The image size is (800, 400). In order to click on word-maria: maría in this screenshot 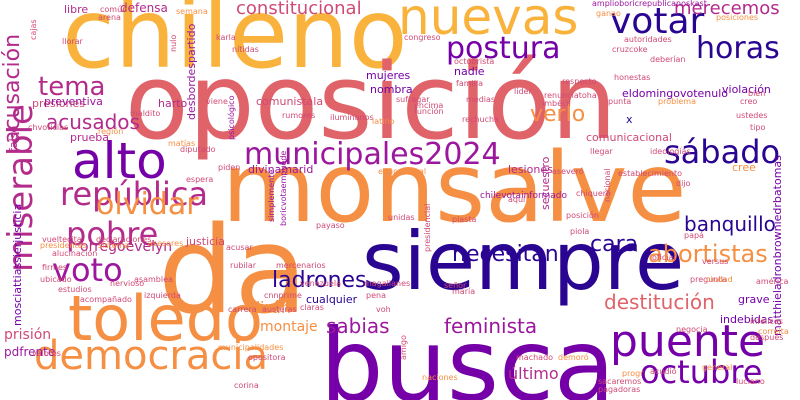, I will do `click(464, 291)`.